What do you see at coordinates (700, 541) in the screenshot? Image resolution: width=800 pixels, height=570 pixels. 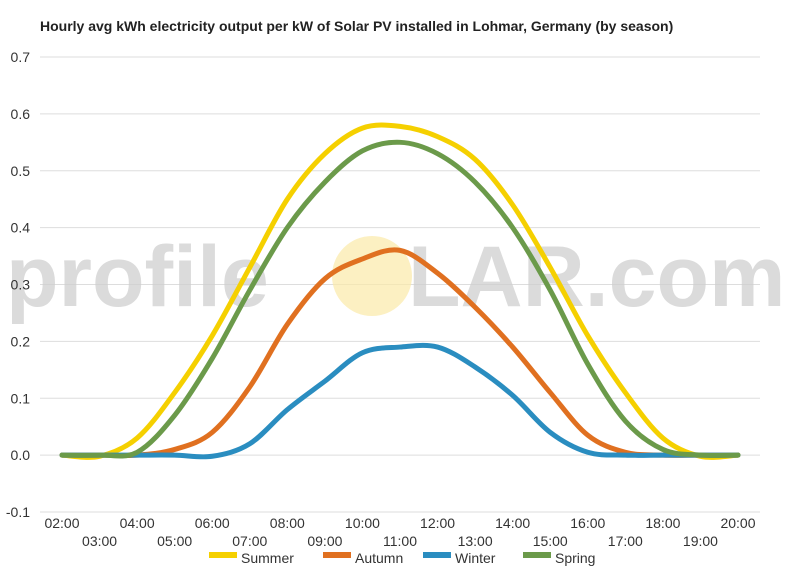 I see `x-tick-label: 19:00` at bounding box center [700, 541].